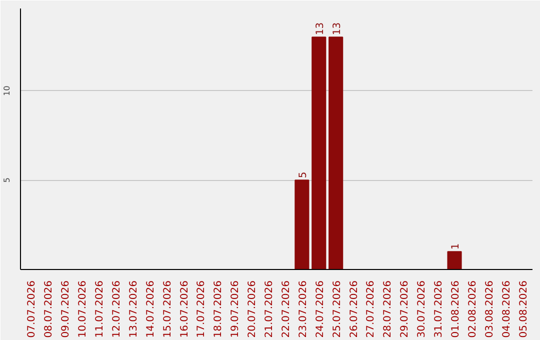  I want to click on x-tick-label: 04.08.2026, so click(506, 309).